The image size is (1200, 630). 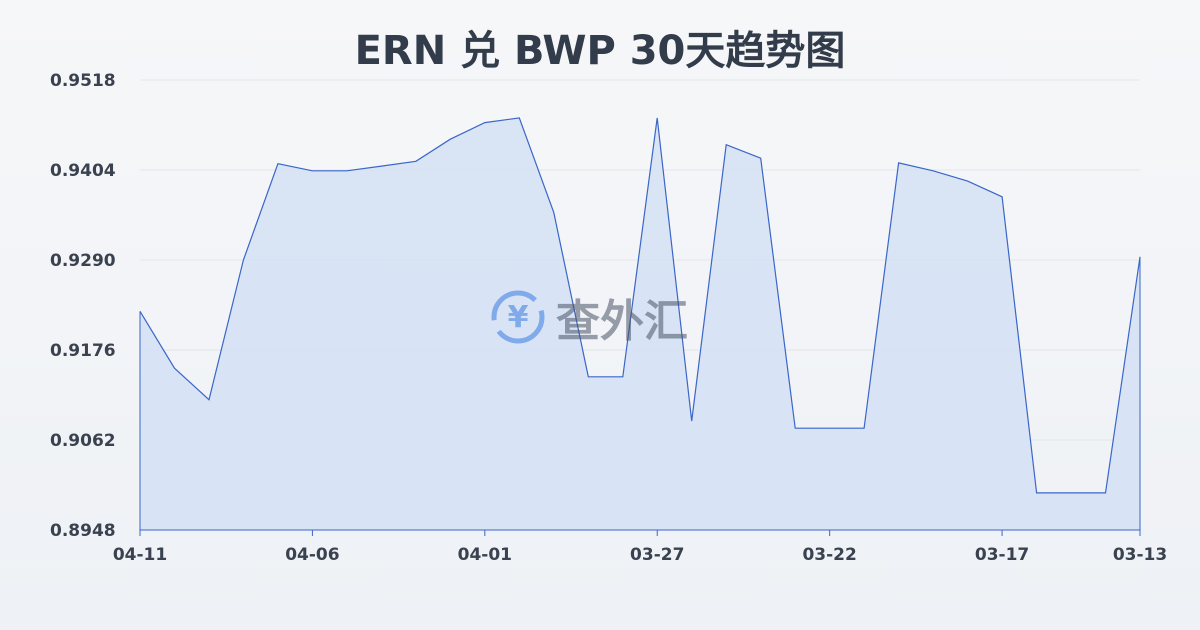 I want to click on y-tick-label: 0.9290, so click(x=83, y=261).